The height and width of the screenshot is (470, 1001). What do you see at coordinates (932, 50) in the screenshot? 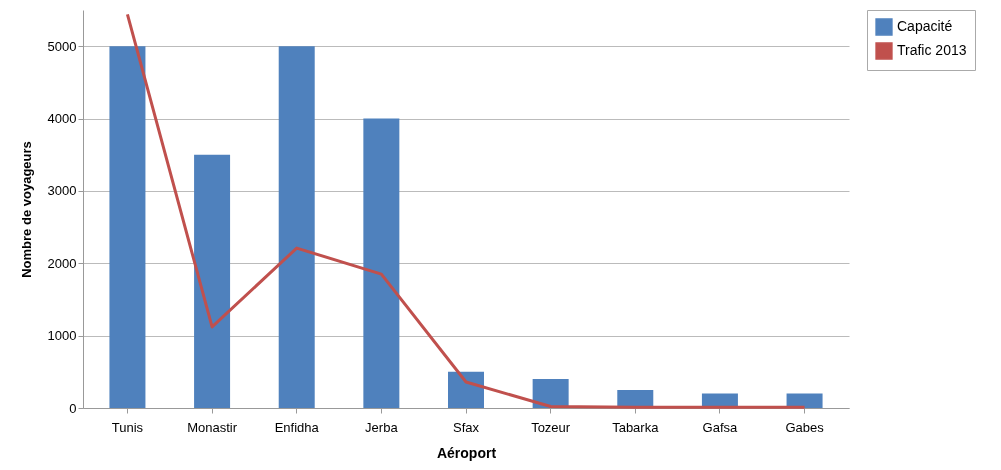
I see `legend-label: Trafic 2013` at bounding box center [932, 50].